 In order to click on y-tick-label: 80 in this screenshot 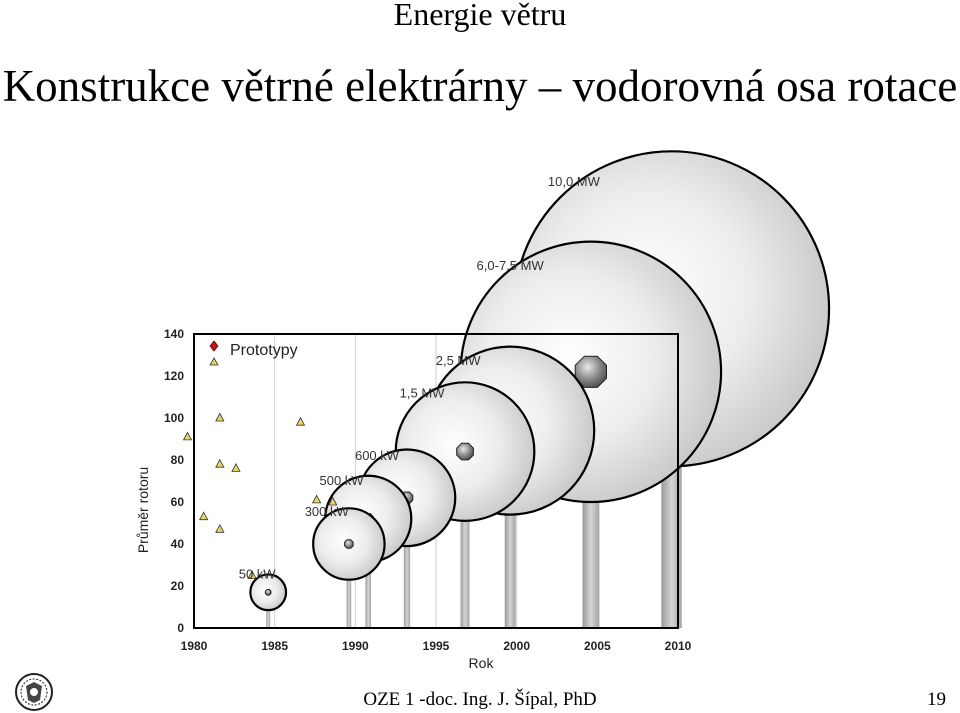, I will do `click(178, 460)`.